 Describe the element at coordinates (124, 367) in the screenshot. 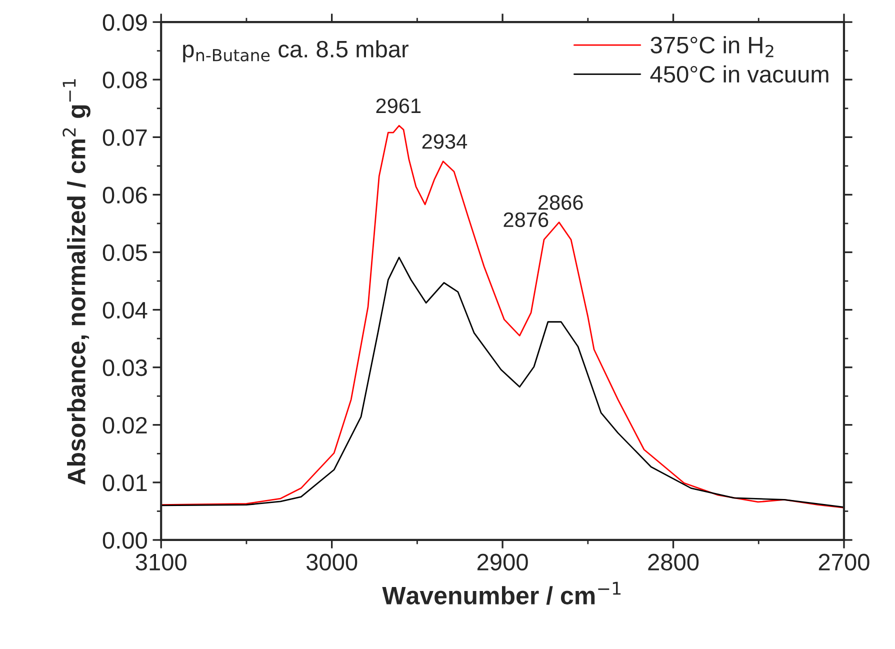

I see `y-tick-label: 0.03` at that location.